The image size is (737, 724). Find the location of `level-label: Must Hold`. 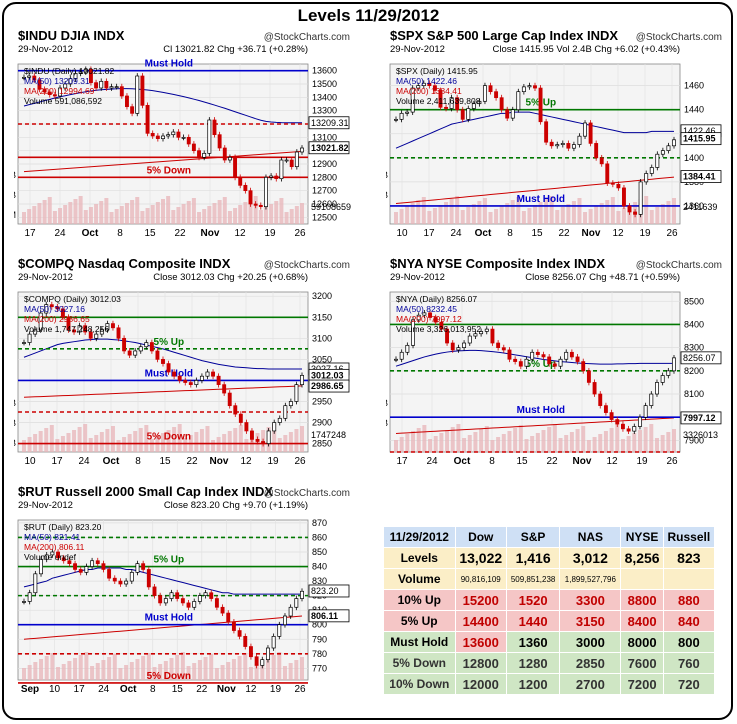

level-label: Must Hold is located at coordinates (541, 410).